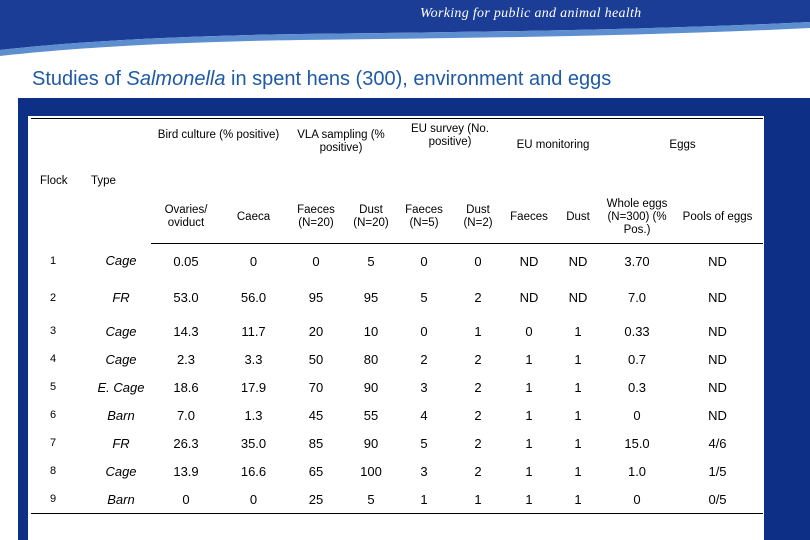 This screenshot has width=810, height=540. What do you see at coordinates (316, 359) in the screenshot?
I see `cell-vla-faeces: 50` at bounding box center [316, 359].